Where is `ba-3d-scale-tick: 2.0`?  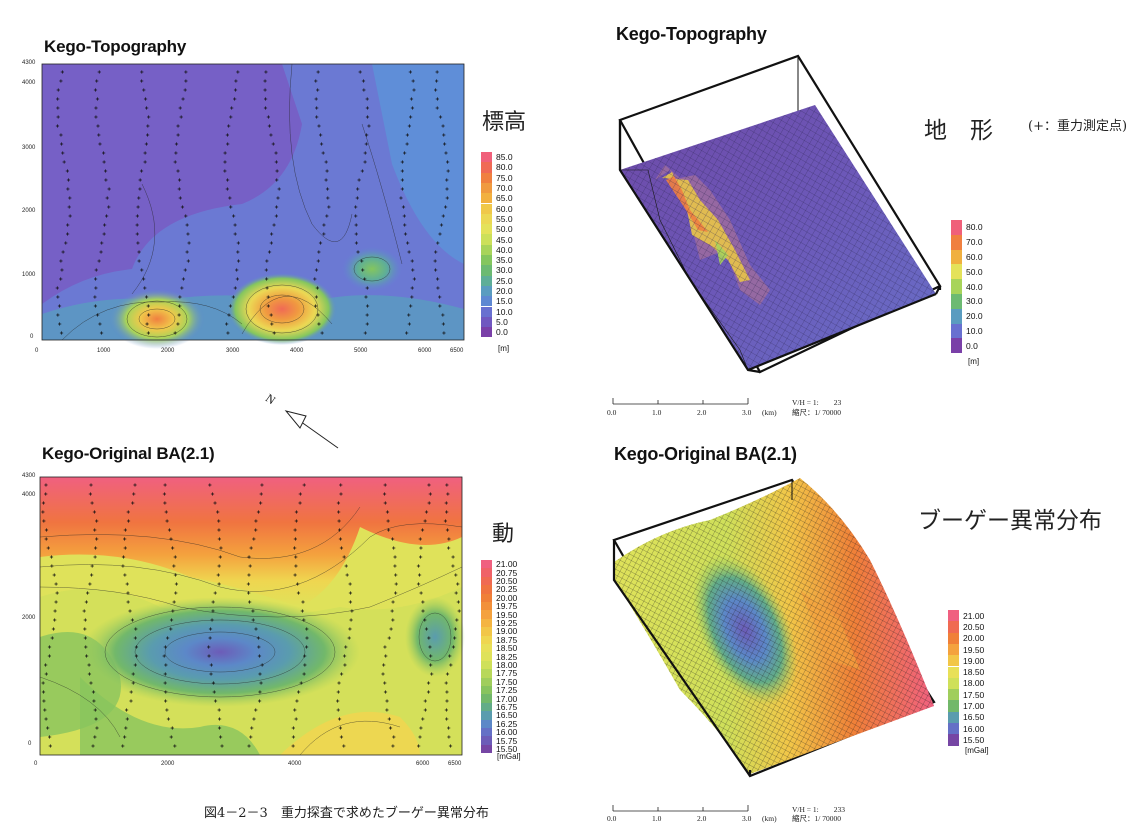
ba-3d-scale-tick: 2.0 is located at coordinates (702, 818).